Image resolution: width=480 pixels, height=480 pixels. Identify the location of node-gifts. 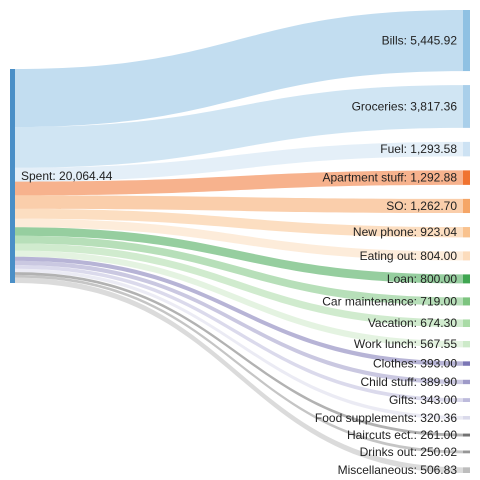
(466, 400).